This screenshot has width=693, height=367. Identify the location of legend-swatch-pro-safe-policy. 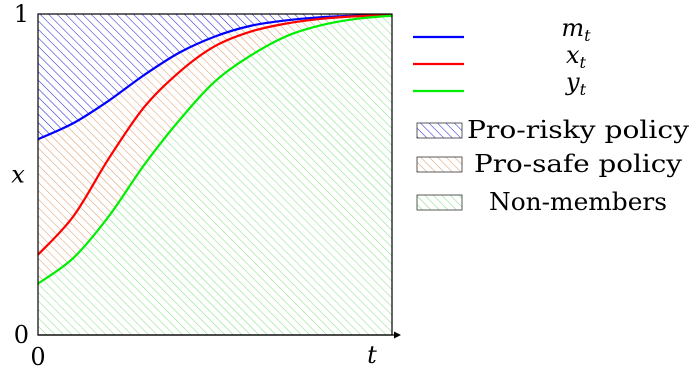
(439, 164).